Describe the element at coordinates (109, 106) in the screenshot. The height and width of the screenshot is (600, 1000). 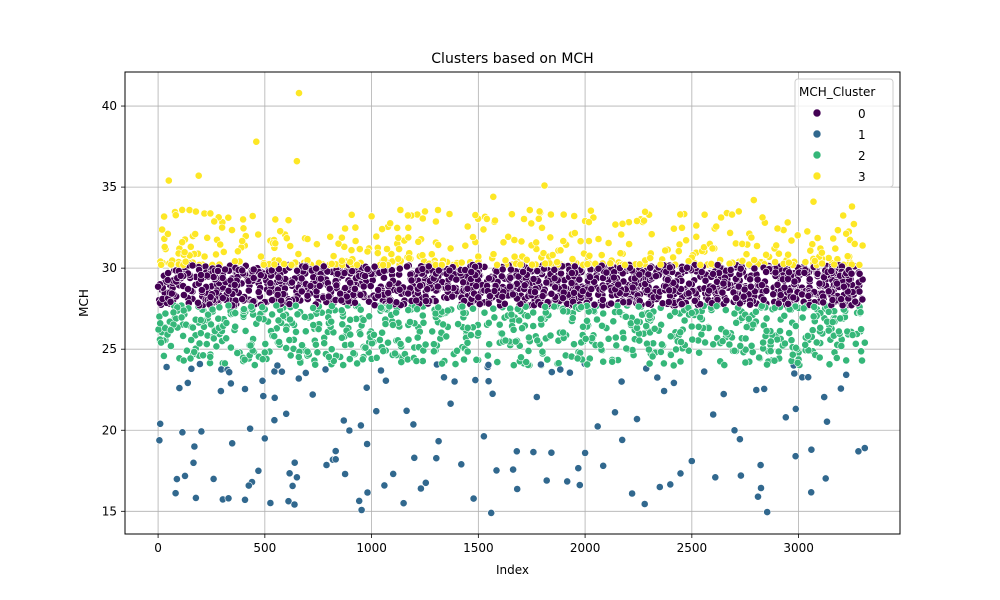
I see `y-tick-label: 40` at that location.